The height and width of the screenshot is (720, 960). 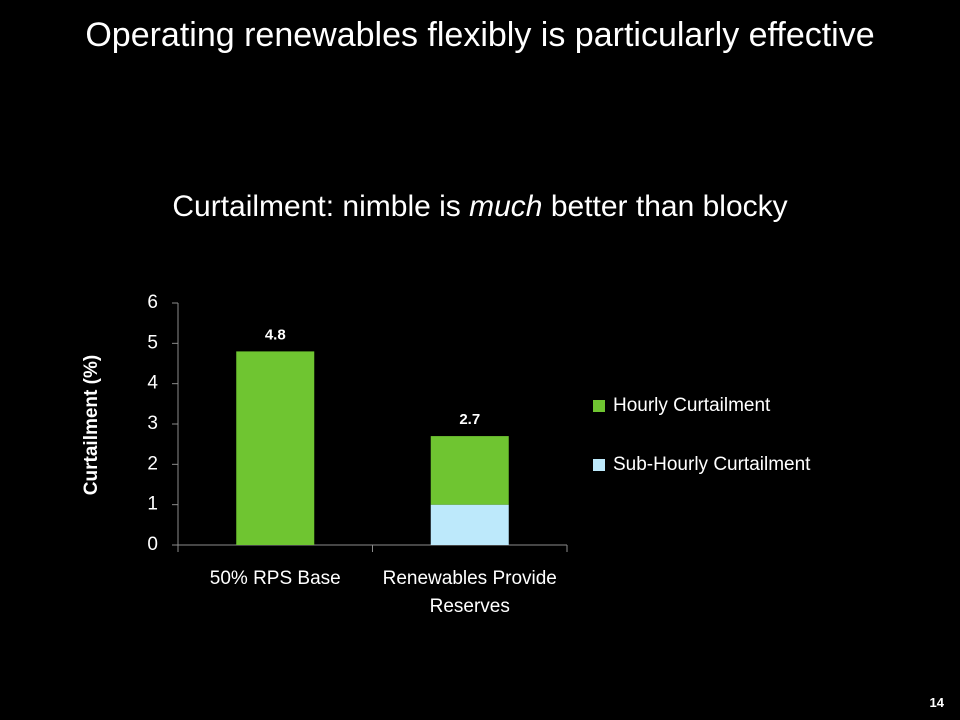 What do you see at coordinates (152, 504) in the screenshot?
I see `y-tick-label: 1` at bounding box center [152, 504].